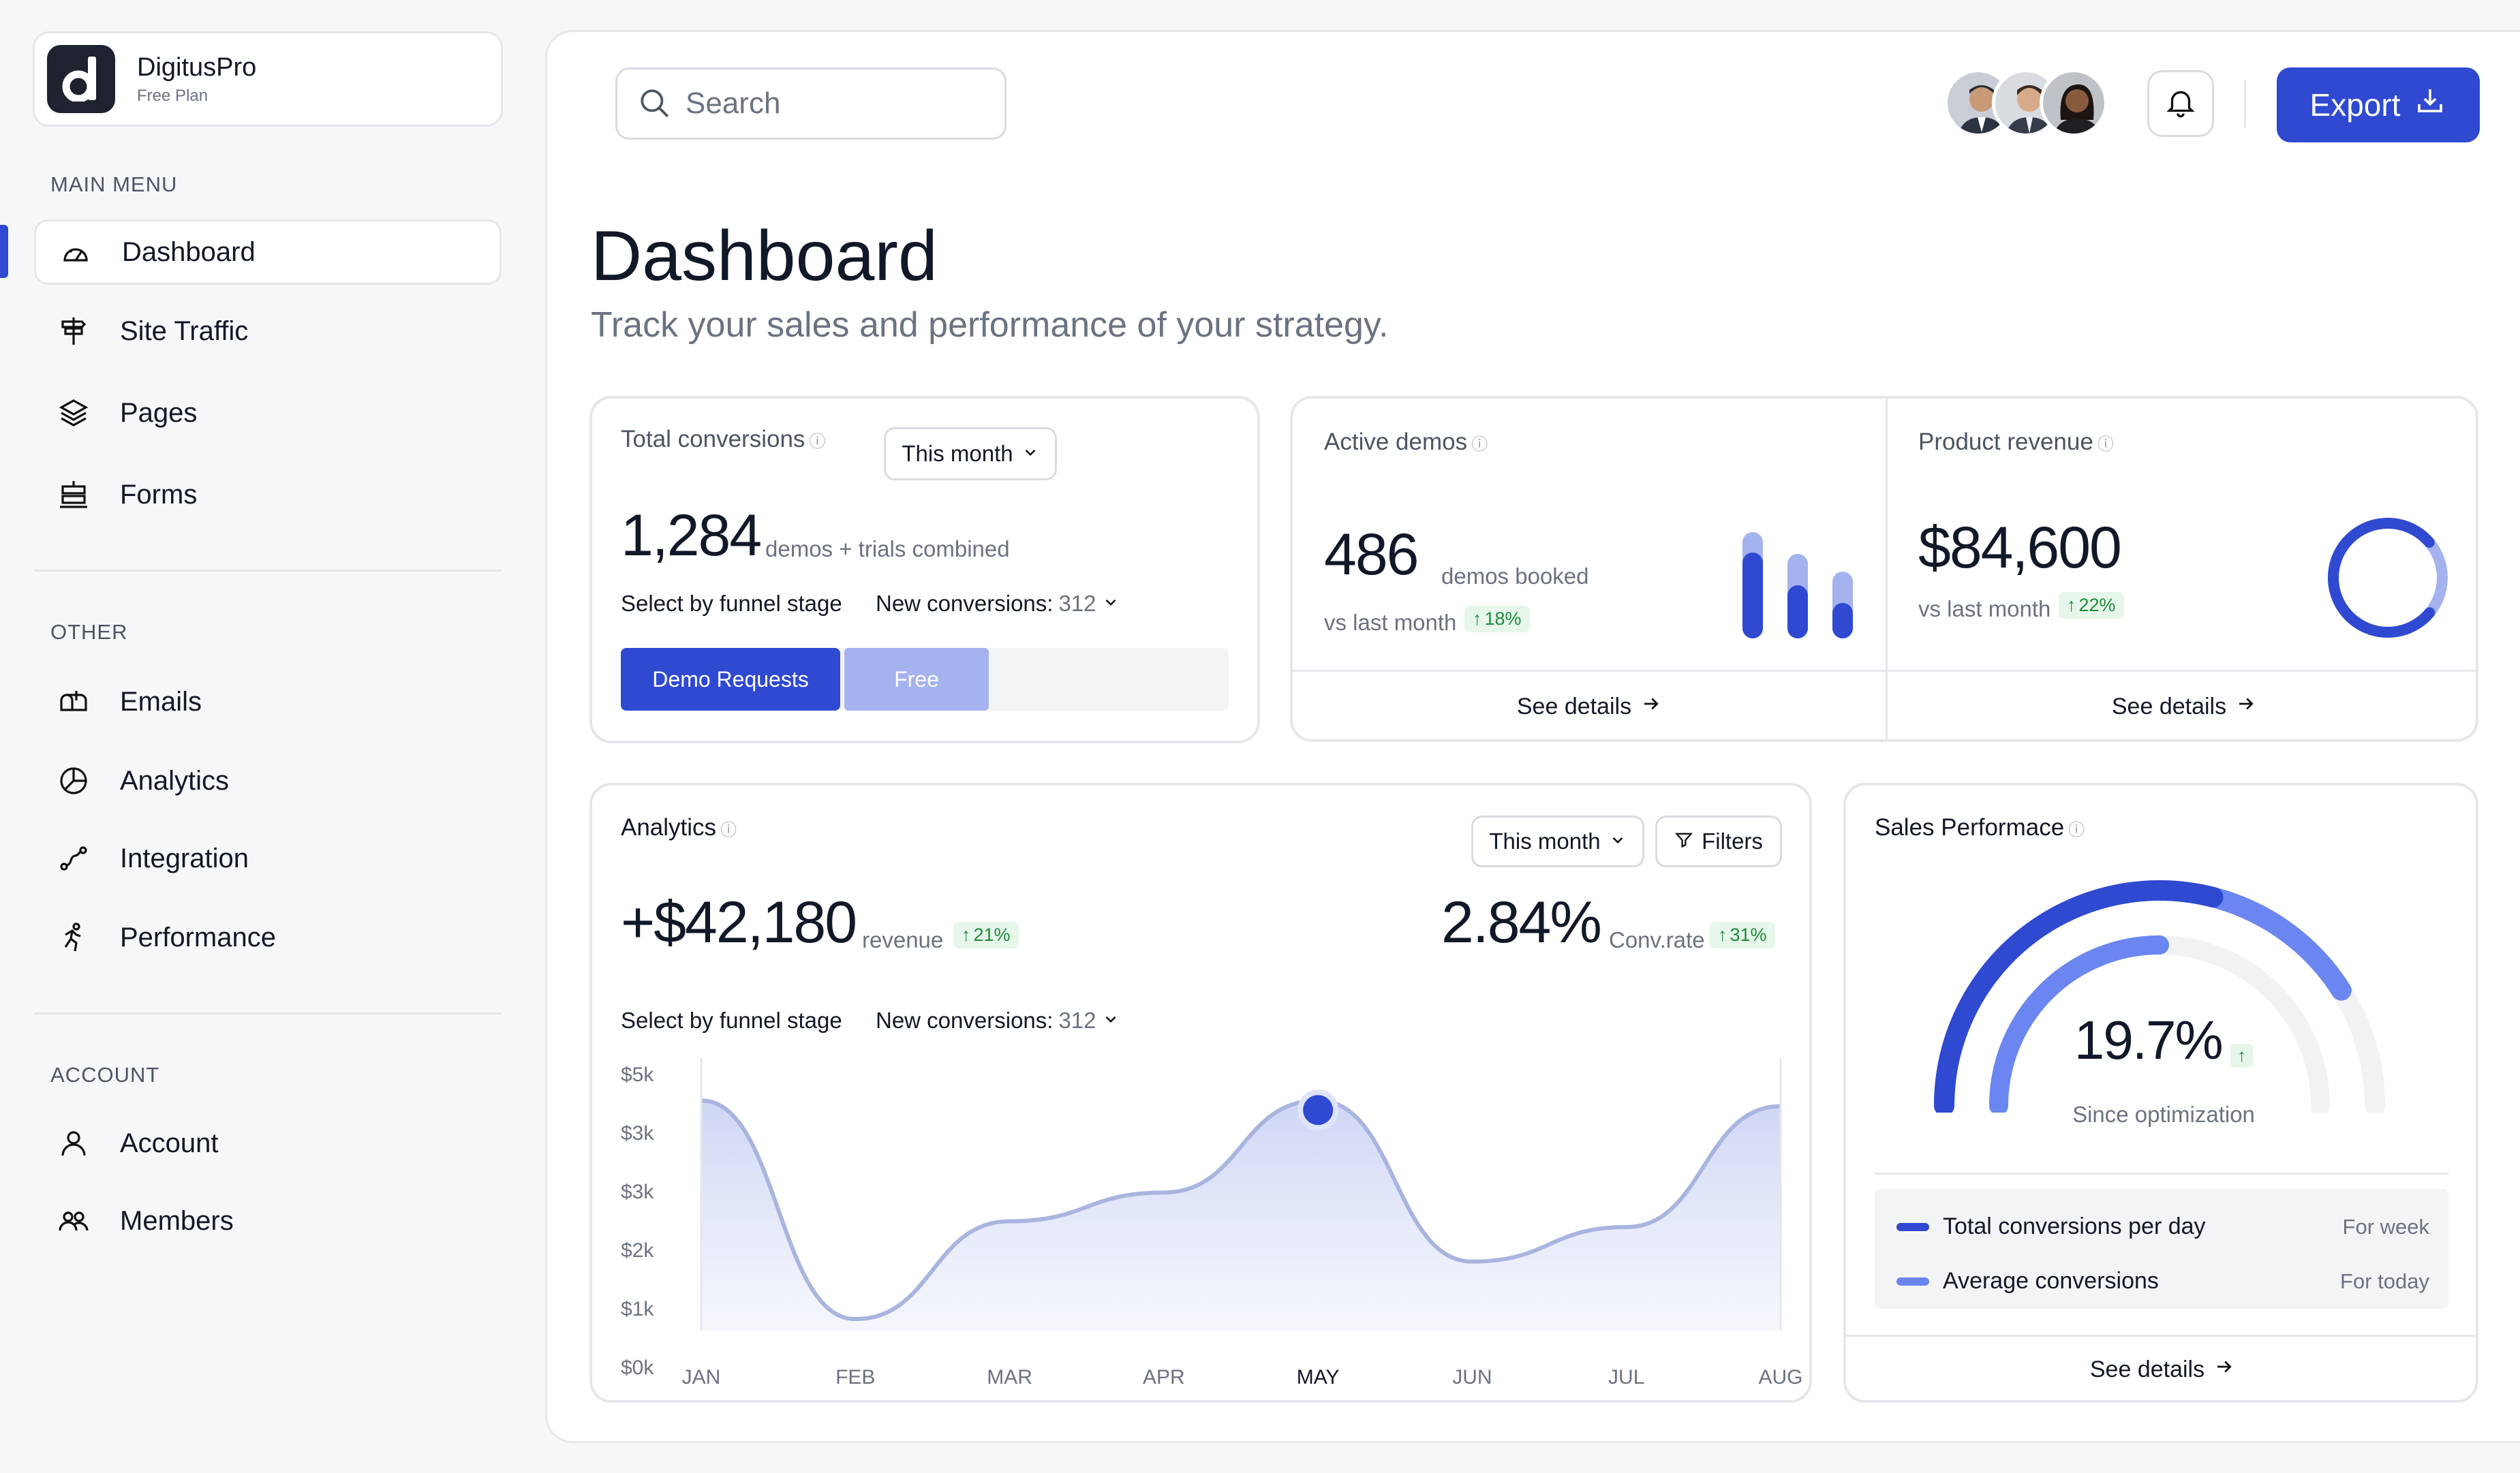 Image resolution: width=2520 pixels, height=1473 pixels. What do you see at coordinates (637, 1251) in the screenshot?
I see `y-tick-label: $2k` at bounding box center [637, 1251].